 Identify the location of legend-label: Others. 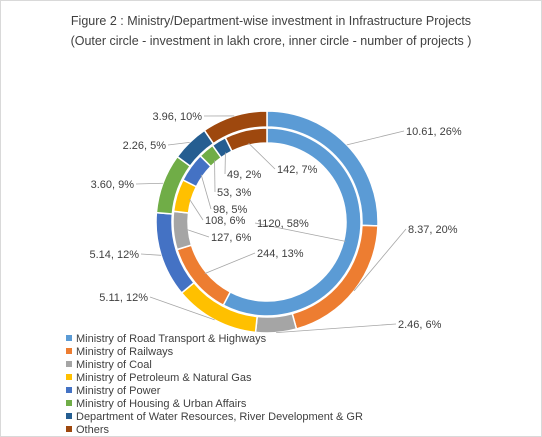
(93, 430).